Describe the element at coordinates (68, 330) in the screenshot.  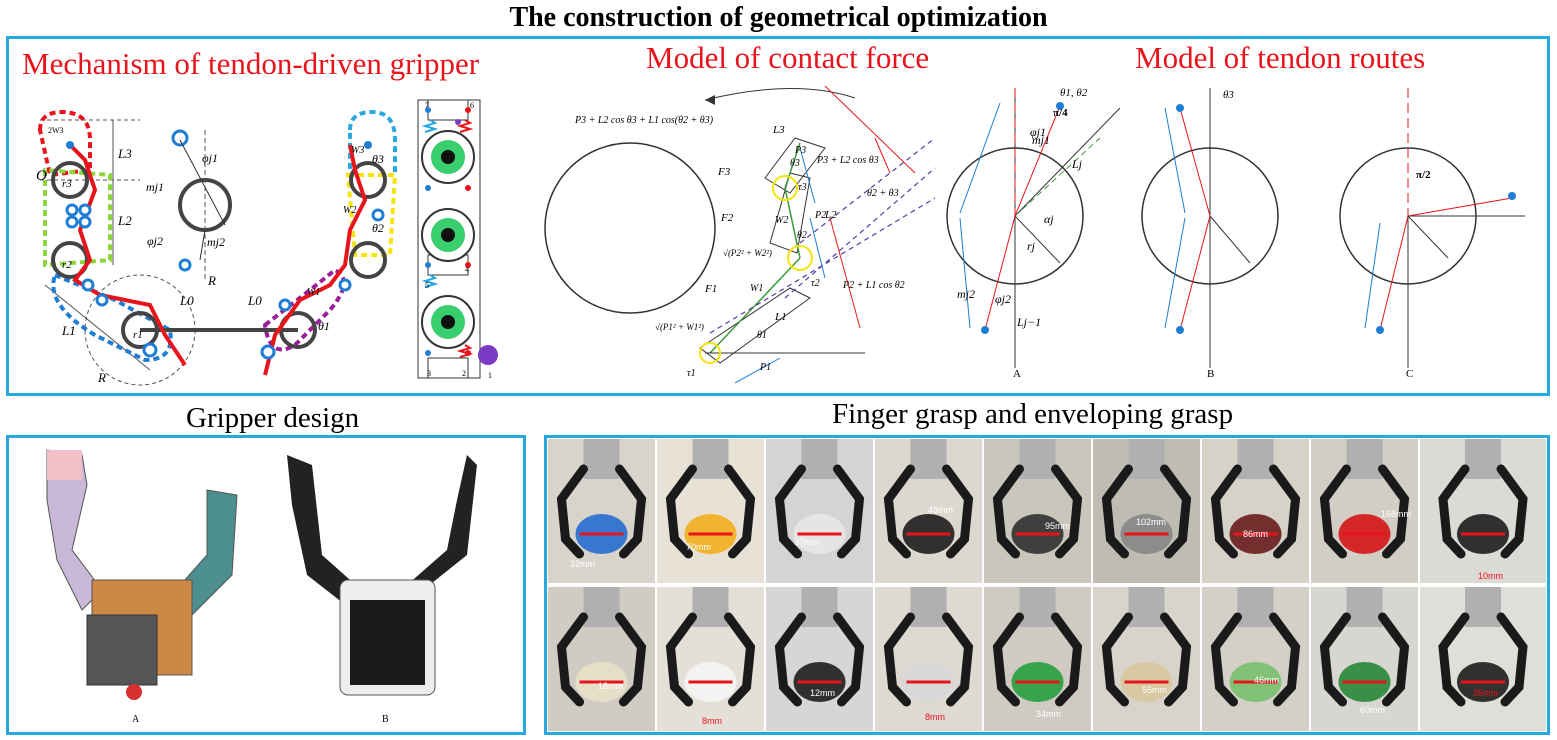
I see `L1-label: L1` at that location.